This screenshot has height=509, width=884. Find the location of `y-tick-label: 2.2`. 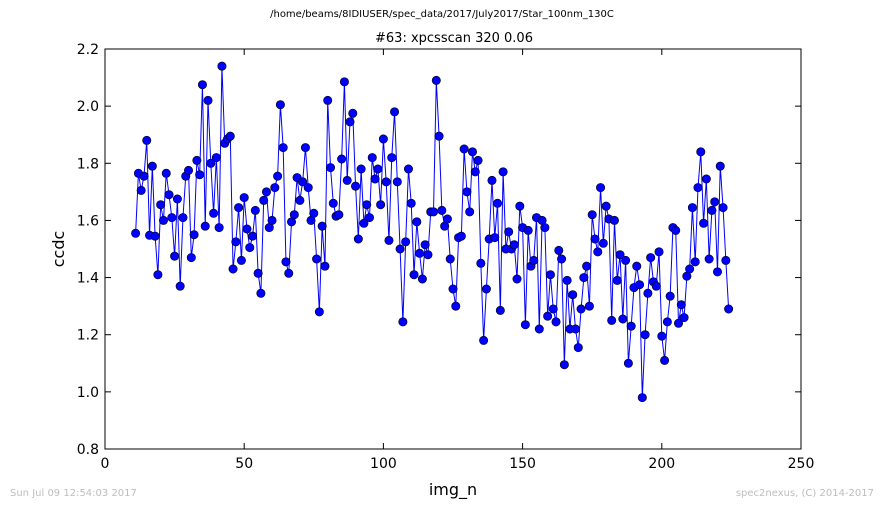

y-tick-label: 2.2 is located at coordinates (88, 50).